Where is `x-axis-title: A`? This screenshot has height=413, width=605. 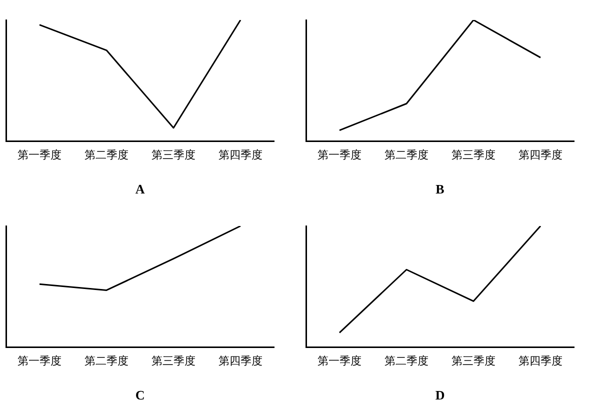 x-axis-title: A is located at coordinates (140, 189).